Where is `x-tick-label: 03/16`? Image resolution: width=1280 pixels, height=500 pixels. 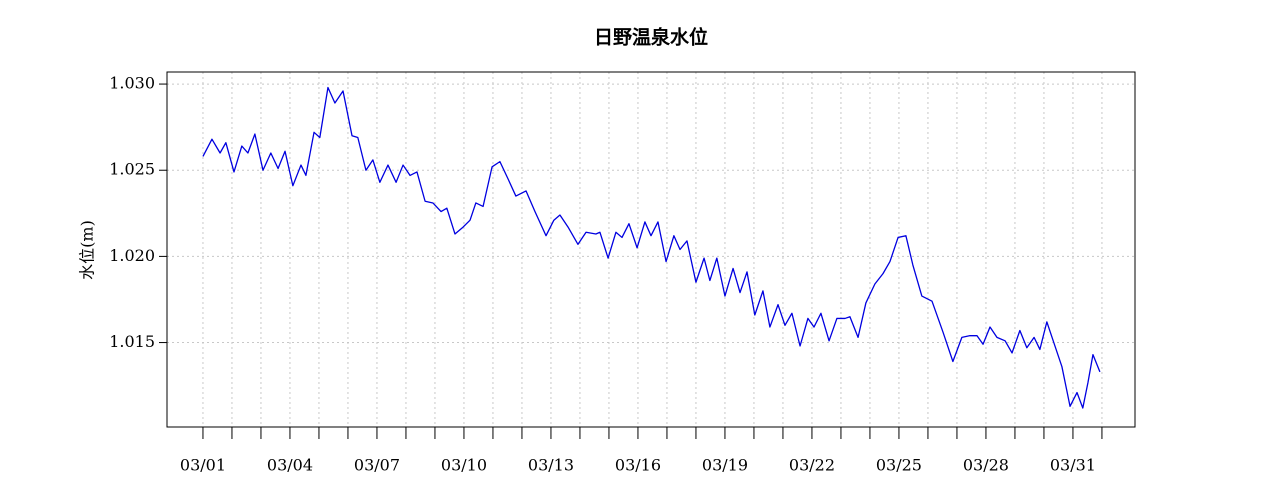 x-tick-label: 03/16 is located at coordinates (638, 465).